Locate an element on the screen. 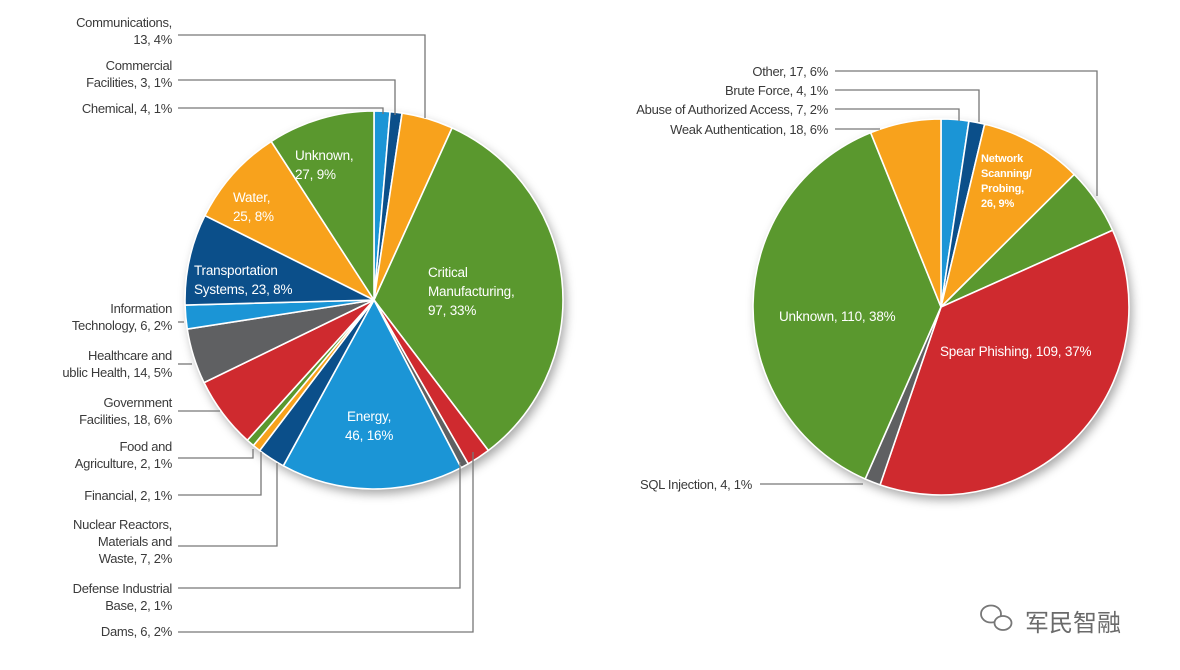  label-communications: Communications, 13, 4% is located at coordinates (124, 31).